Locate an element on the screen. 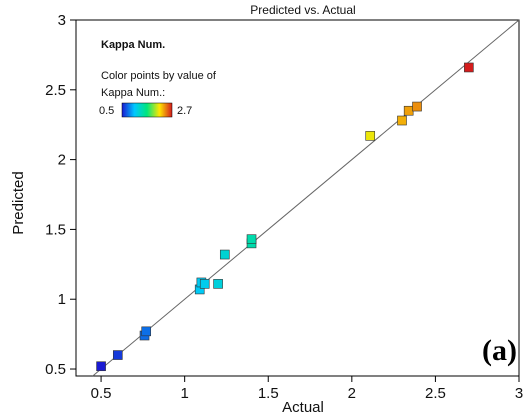 The image size is (527, 418). y-tick-label: 0.5 is located at coordinates (55, 369).